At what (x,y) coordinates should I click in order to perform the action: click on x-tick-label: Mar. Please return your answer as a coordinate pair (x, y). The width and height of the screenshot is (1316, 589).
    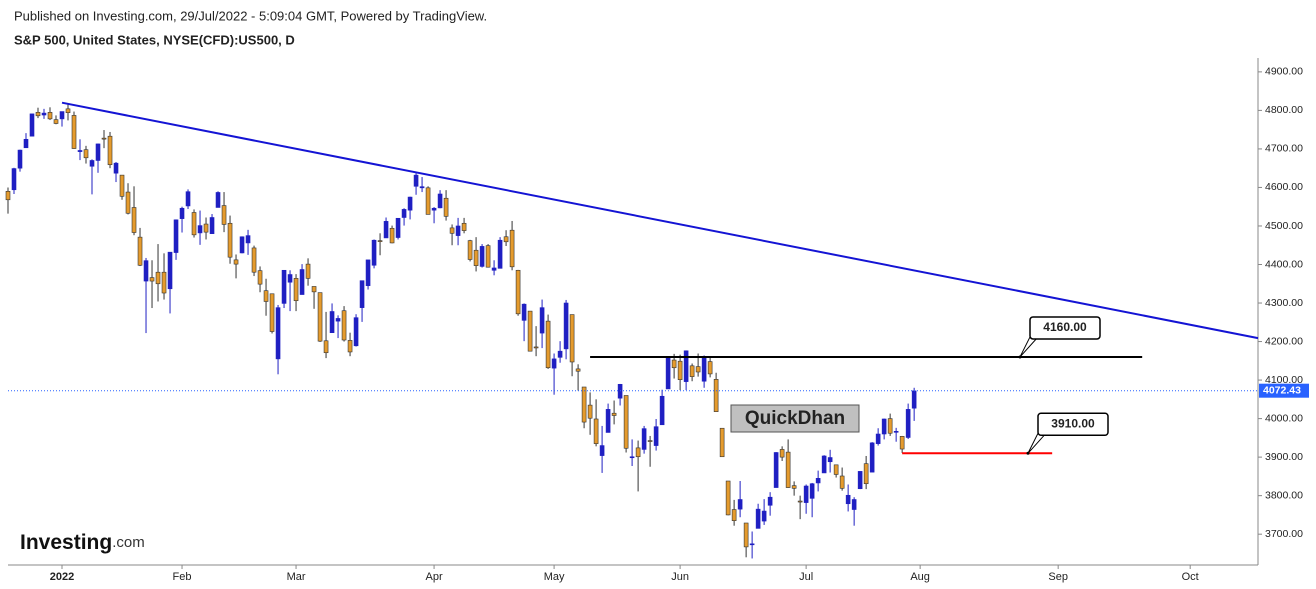
    Looking at the image, I should click on (296, 577).